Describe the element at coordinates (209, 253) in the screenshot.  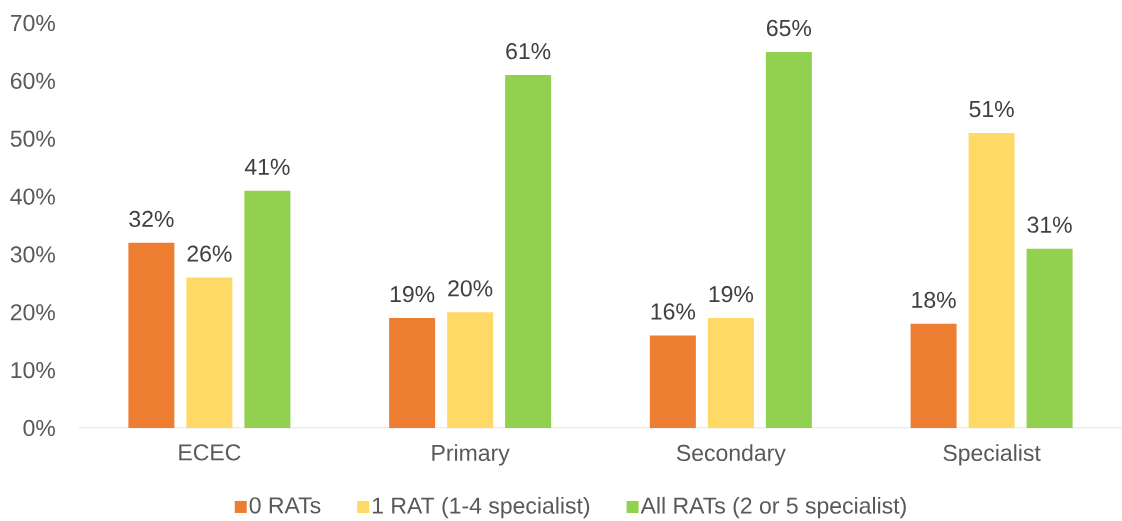
I see `data-label: 26%` at that location.